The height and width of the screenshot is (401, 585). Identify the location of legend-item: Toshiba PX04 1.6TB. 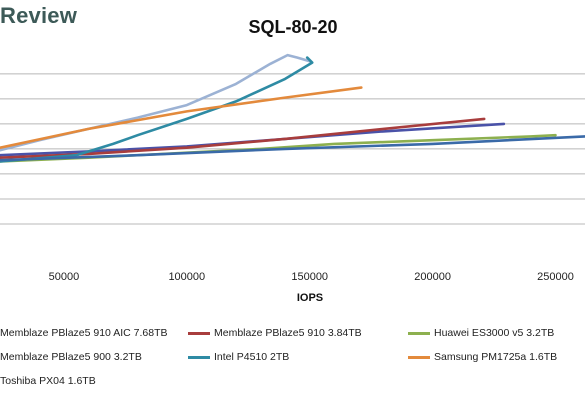
(48, 381).